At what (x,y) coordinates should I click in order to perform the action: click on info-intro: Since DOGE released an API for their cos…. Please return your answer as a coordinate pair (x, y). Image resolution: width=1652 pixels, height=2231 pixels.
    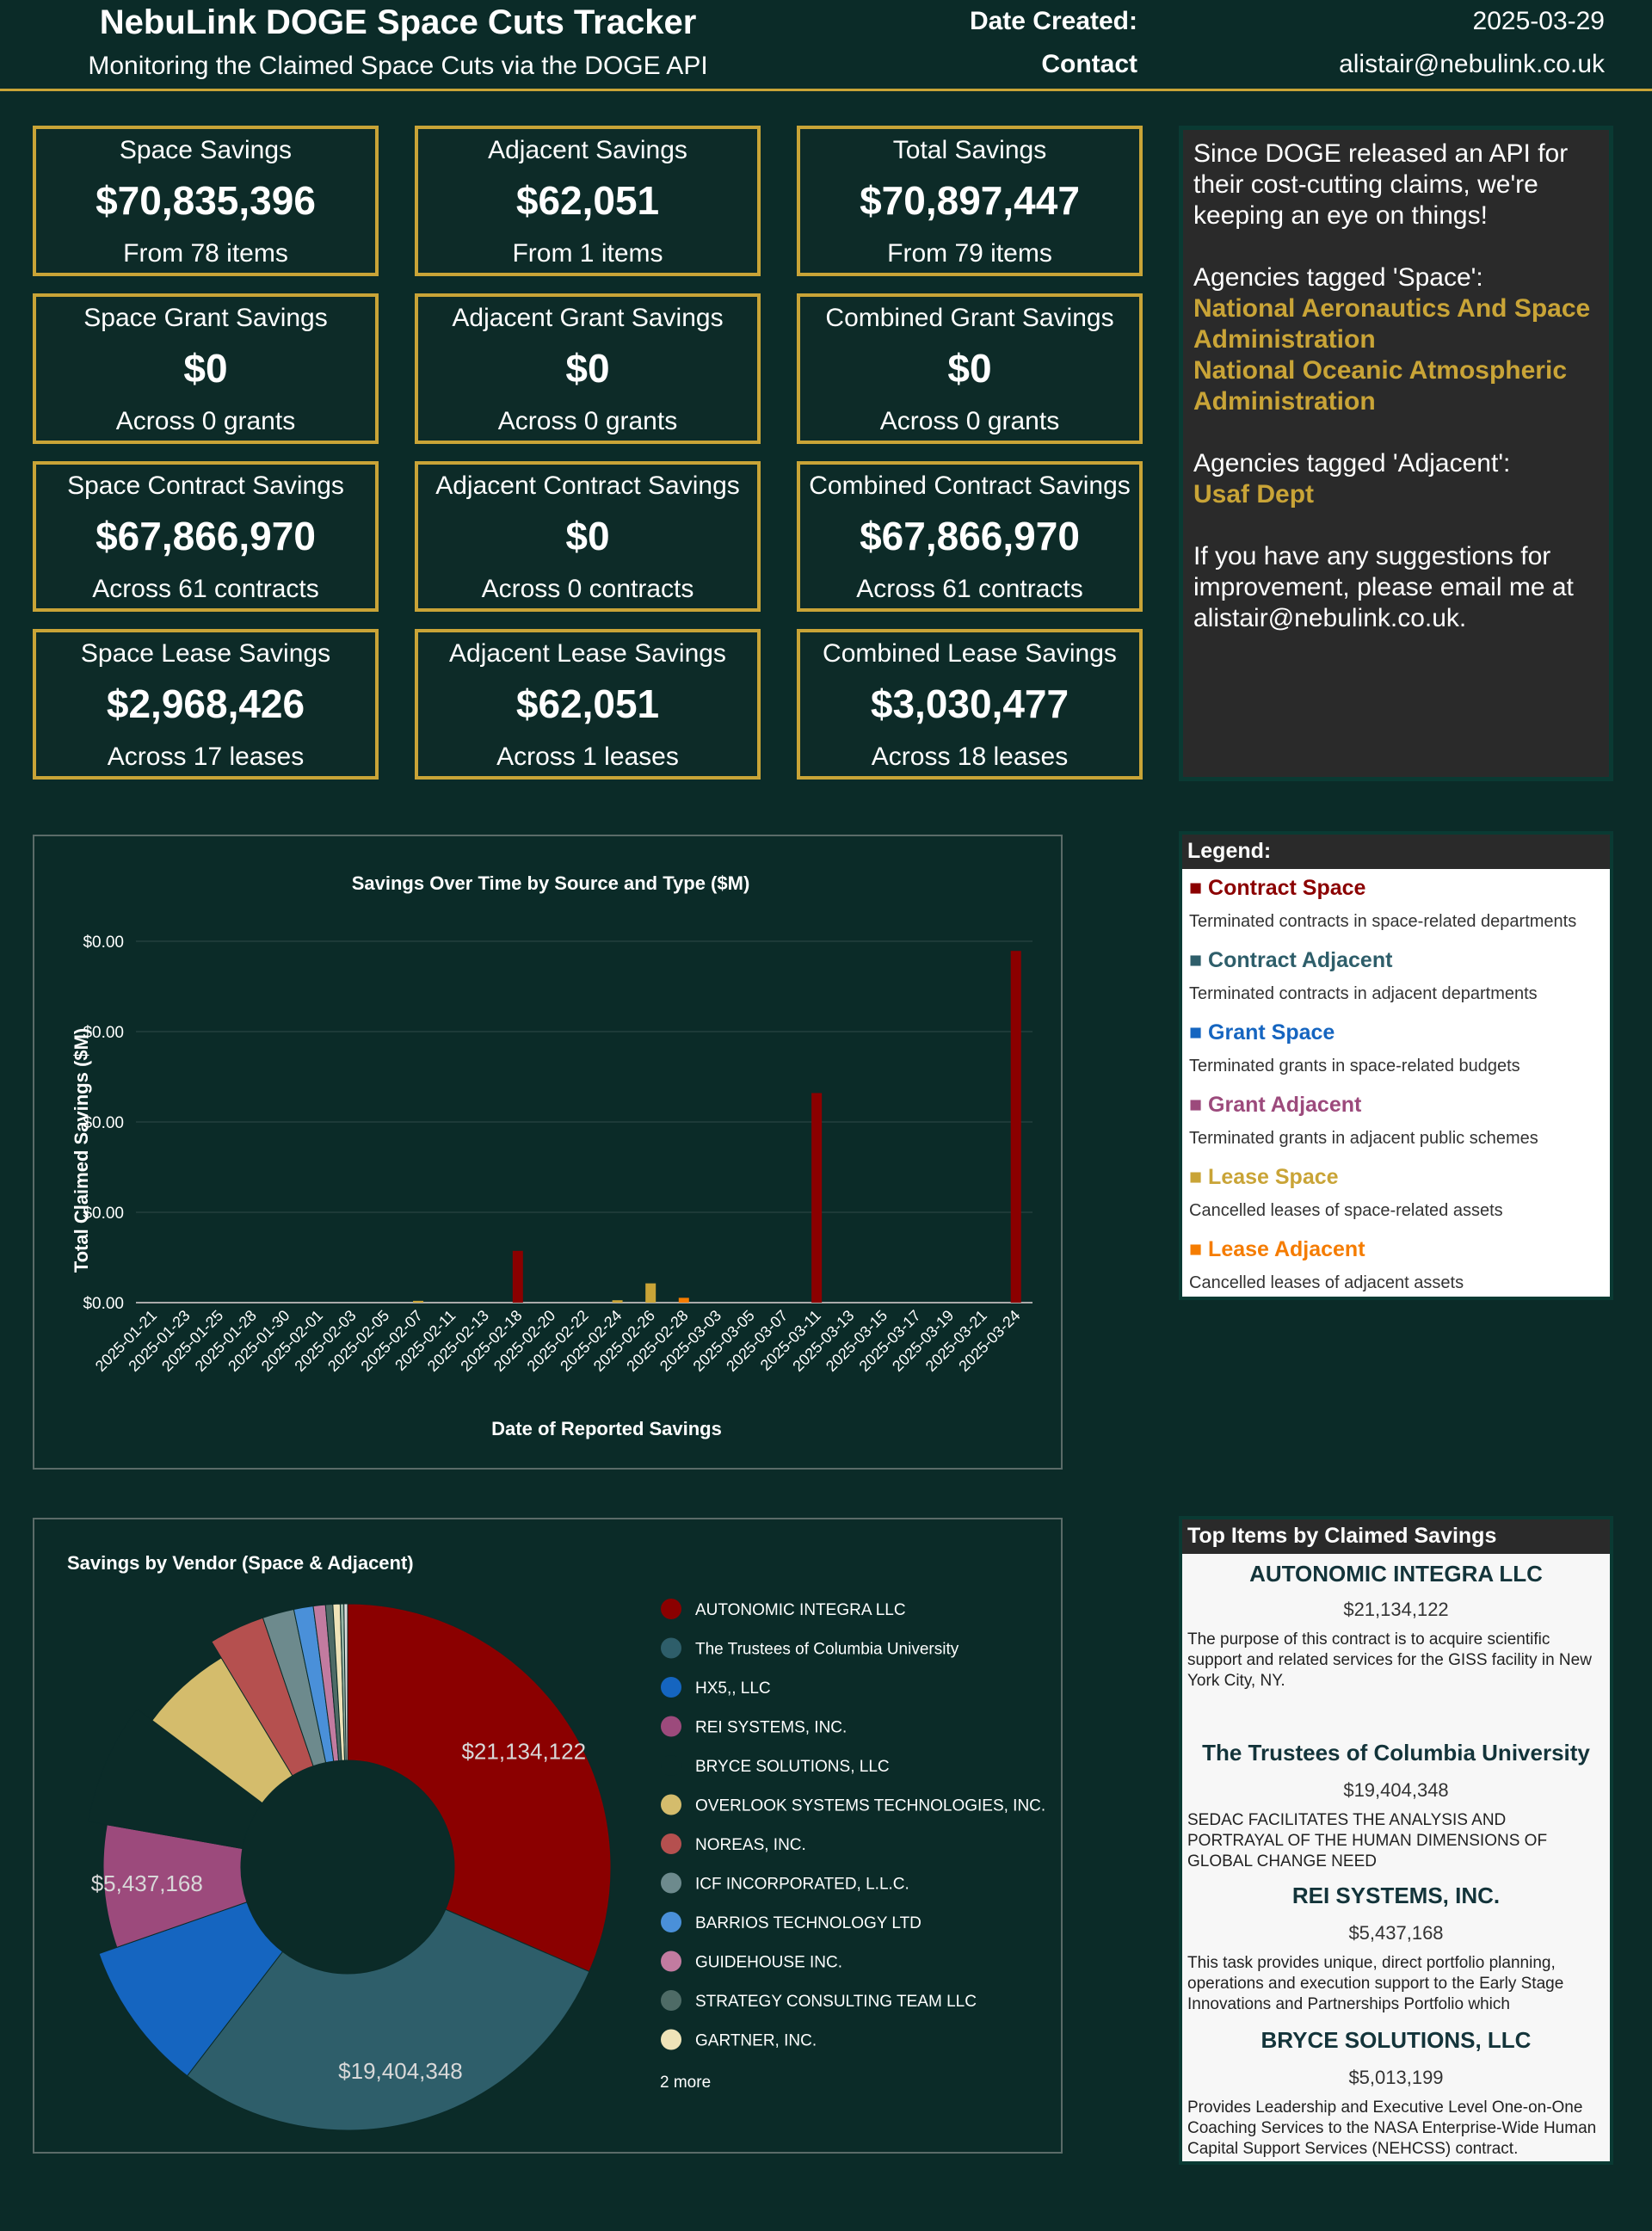
    Looking at the image, I should click on (1381, 184).